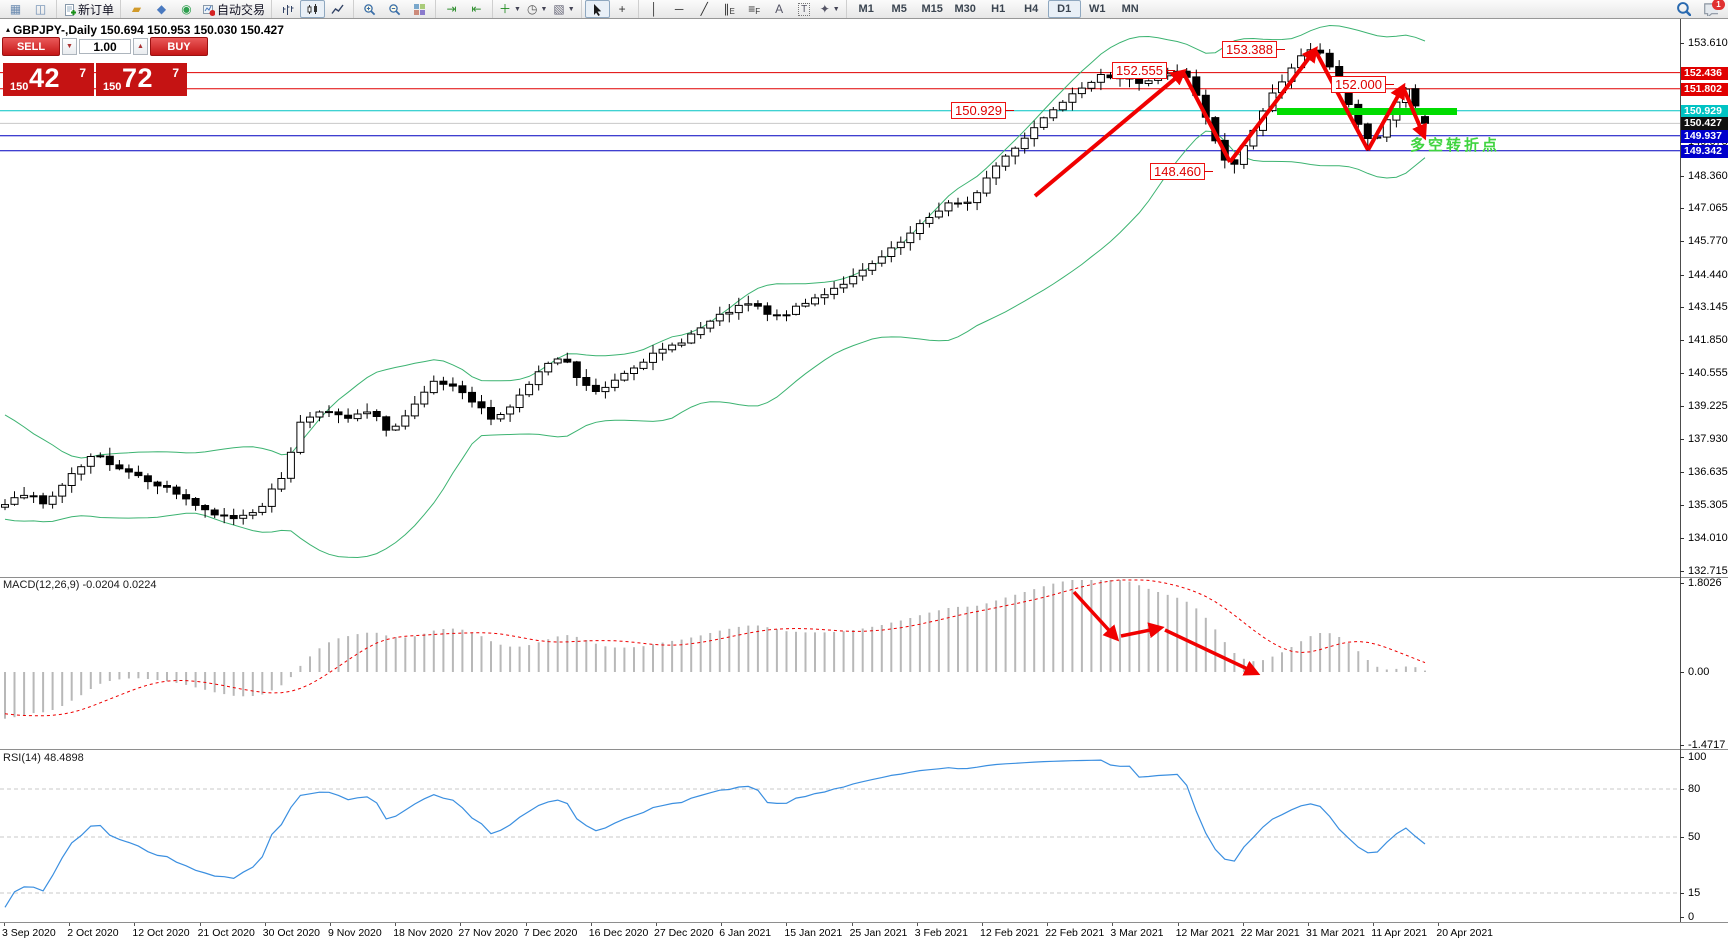 Image resolution: width=1728 pixels, height=943 pixels. I want to click on candlestick-button, so click(313, 9).